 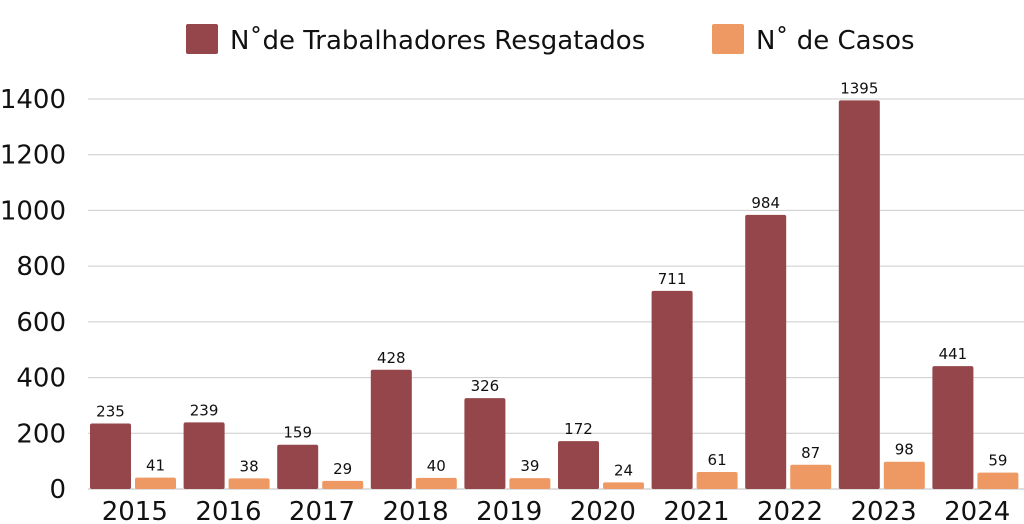 What do you see at coordinates (155, 483) in the screenshot?
I see `bar-casos-2015` at bounding box center [155, 483].